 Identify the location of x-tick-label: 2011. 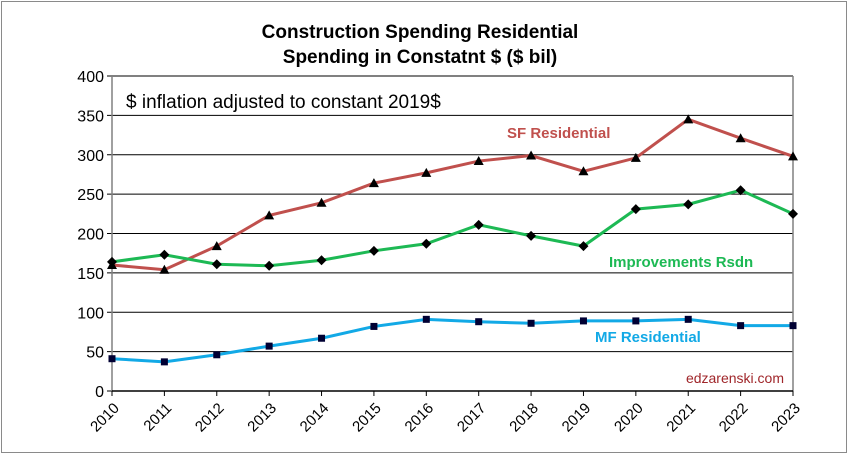
(157, 417).